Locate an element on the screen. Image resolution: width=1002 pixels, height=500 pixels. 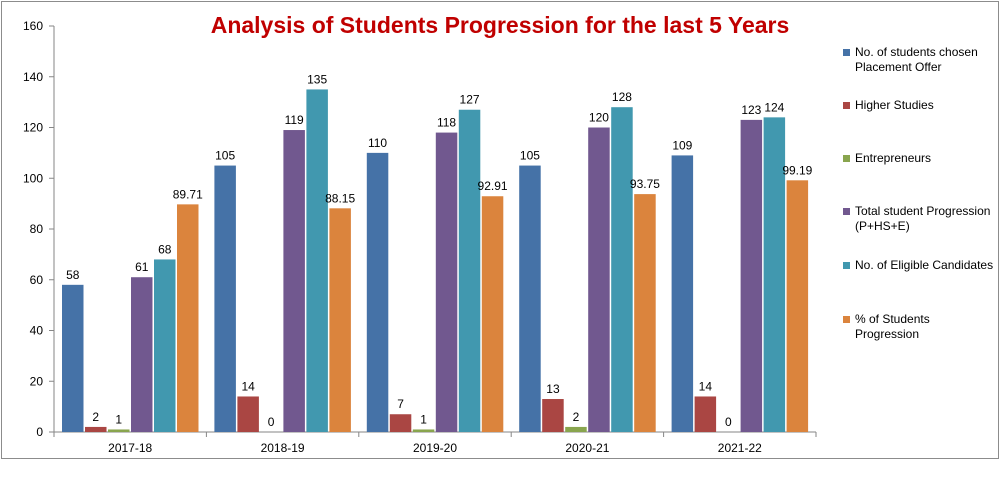
legend-label: Higher Studies is located at coordinates (894, 105).